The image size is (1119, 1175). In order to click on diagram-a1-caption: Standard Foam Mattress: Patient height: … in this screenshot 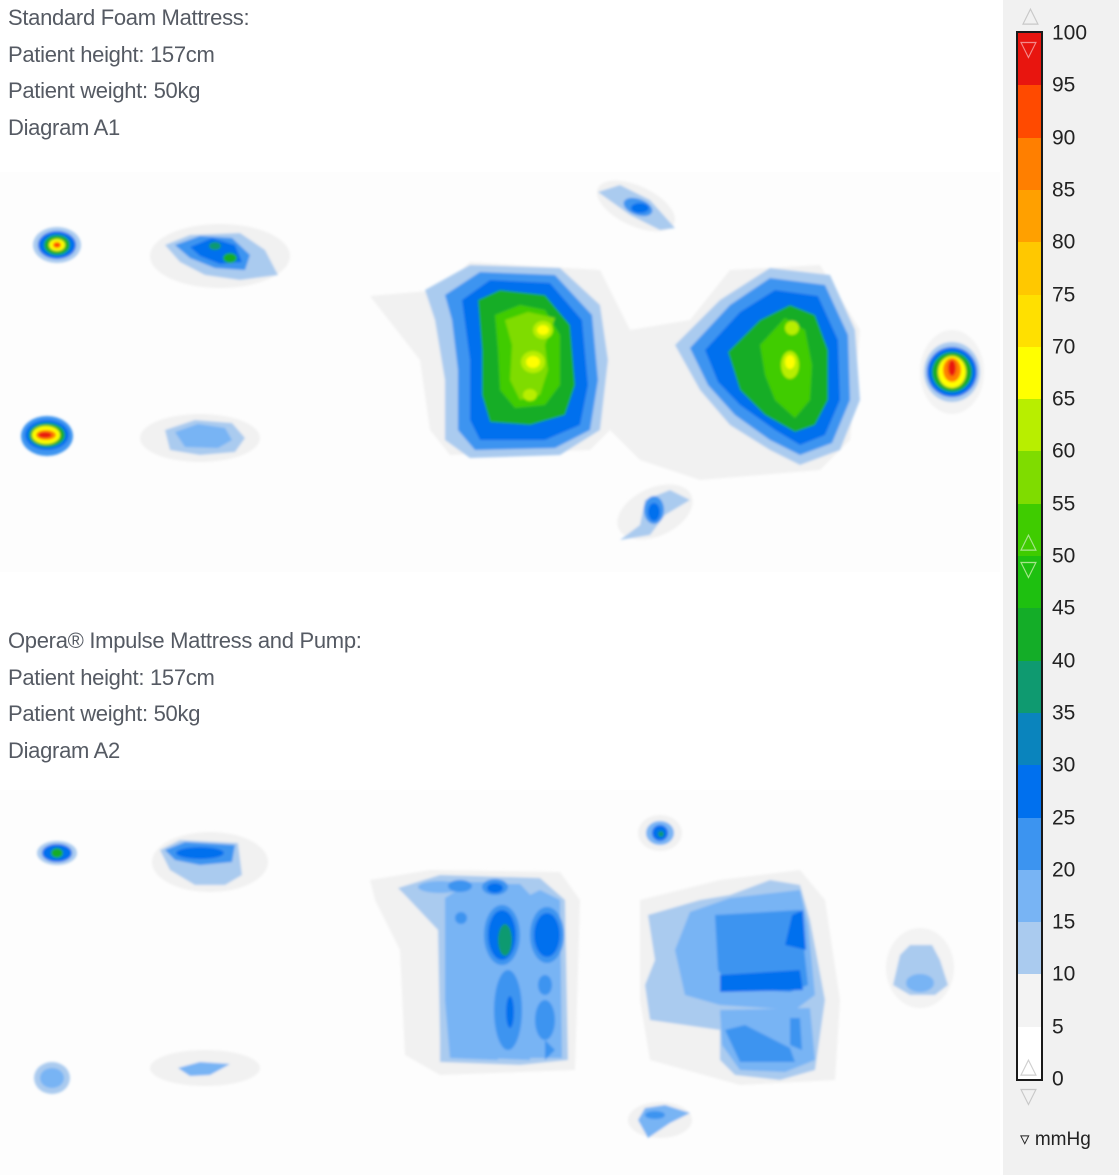, I will do `click(129, 73)`.